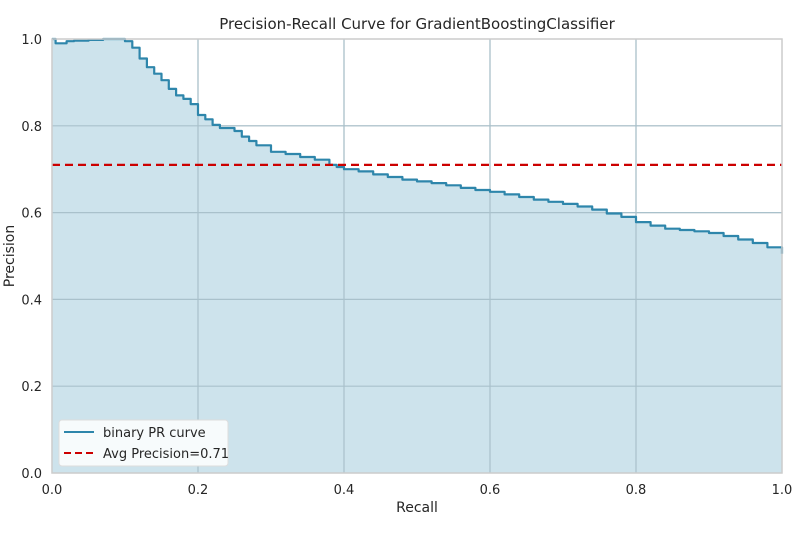 This screenshot has height=550, width=800. What do you see at coordinates (166, 454) in the screenshot?
I see `legend-label-avg-precision: Avg Precision=0.71` at bounding box center [166, 454].